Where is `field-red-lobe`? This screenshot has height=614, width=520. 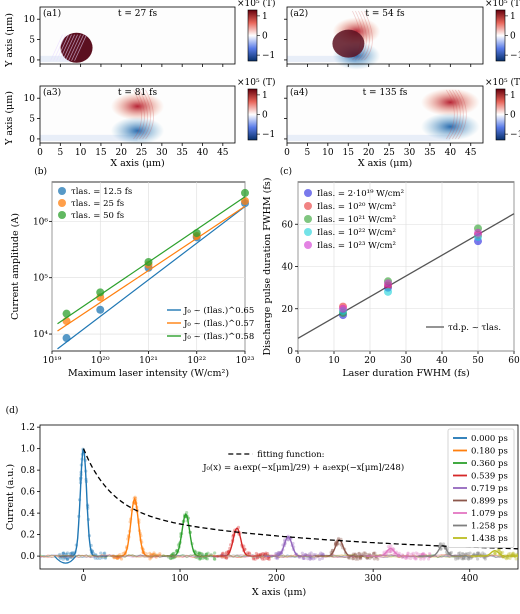 field-red-lobe is located at coordinates (450, 102).